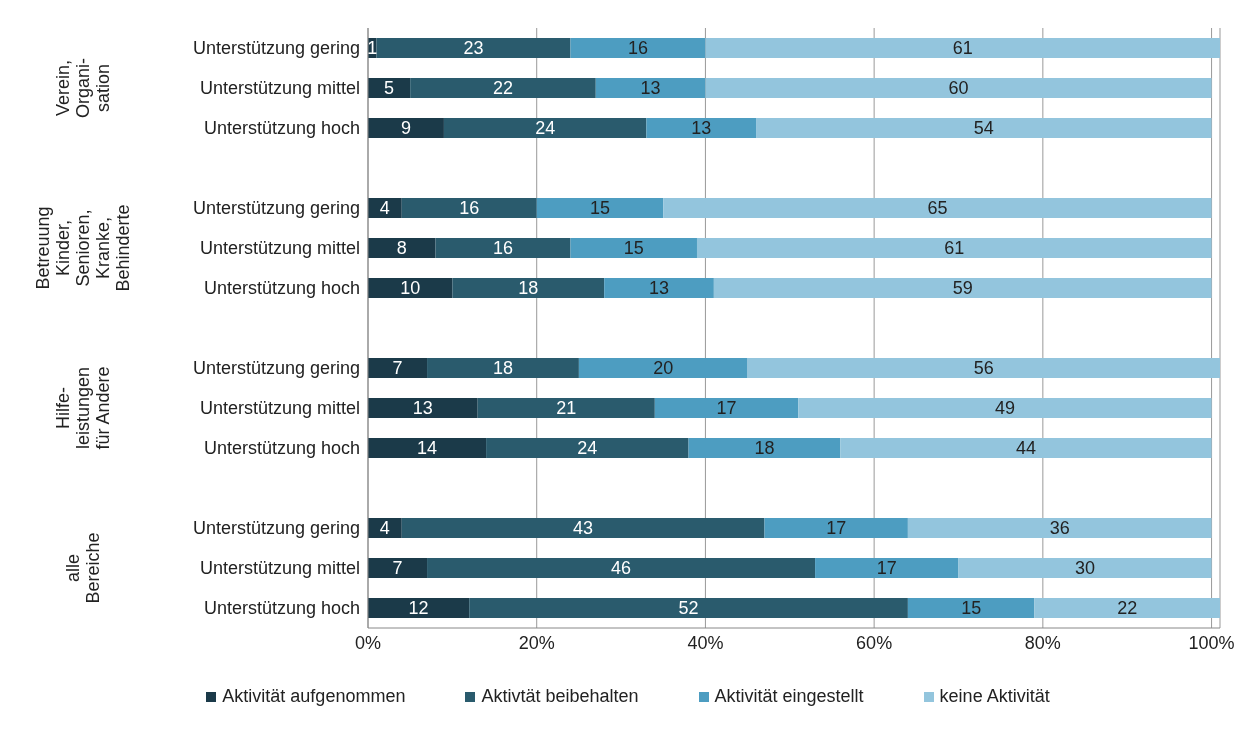 This screenshot has height=735, width=1258. Describe the element at coordinates (83, 248) in the screenshot. I see `text: Betreuung Kinder, Senioren, Kranke, Behinderte` at that location.